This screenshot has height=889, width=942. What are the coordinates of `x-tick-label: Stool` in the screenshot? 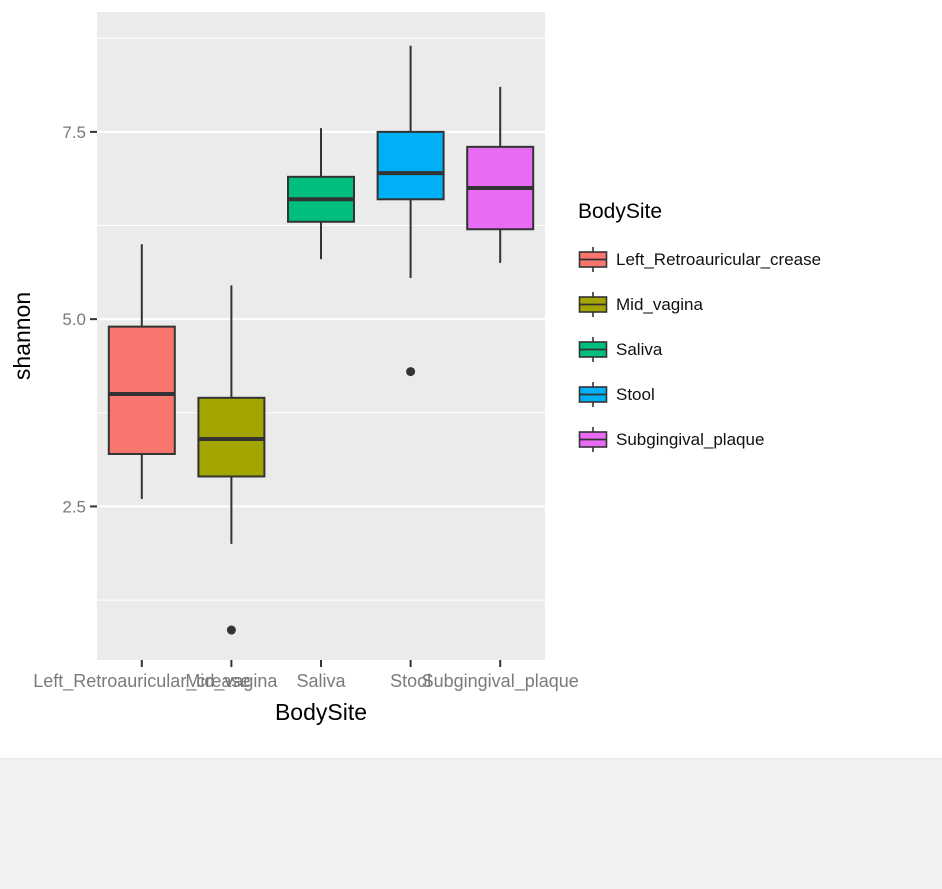 It's located at (410, 681).